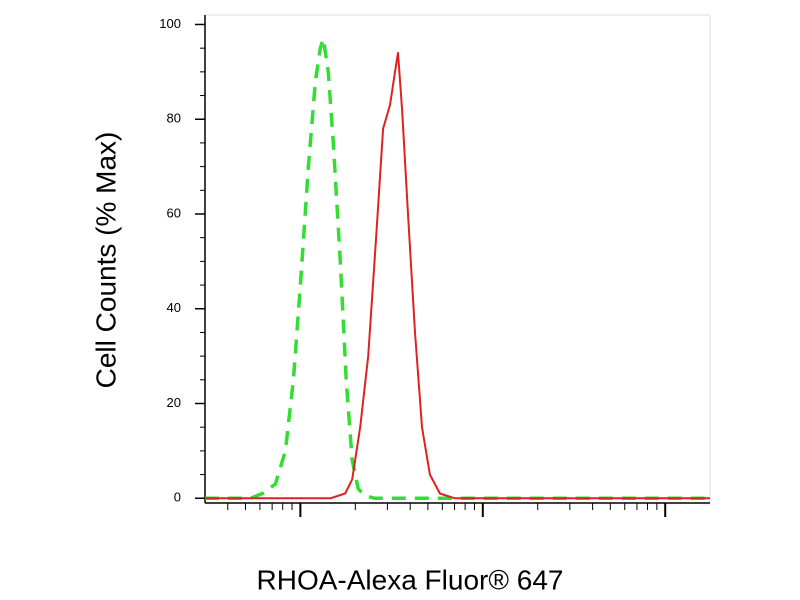  What do you see at coordinates (177, 497) in the screenshot?
I see `y-tick-label: 0` at bounding box center [177, 497].